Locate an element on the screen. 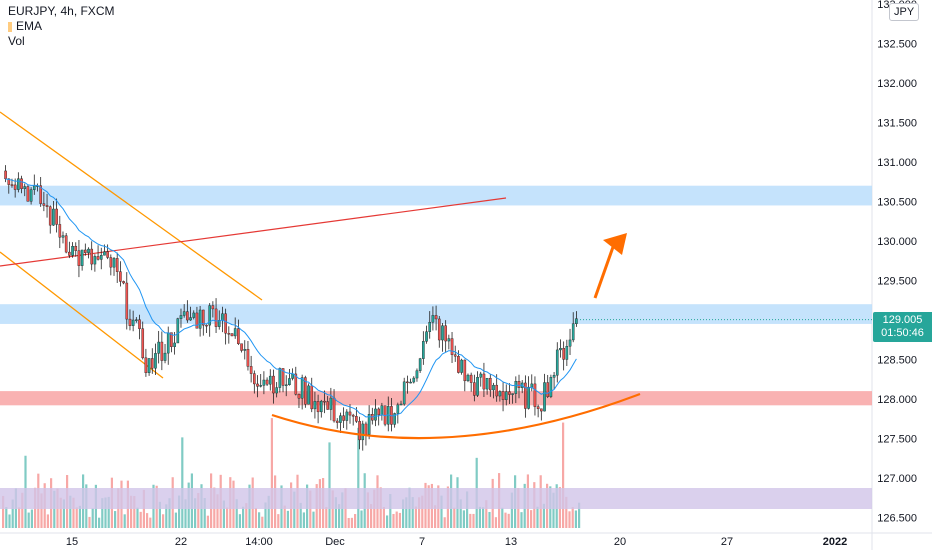  price-tick-label: 132.500 is located at coordinates (897, 45).